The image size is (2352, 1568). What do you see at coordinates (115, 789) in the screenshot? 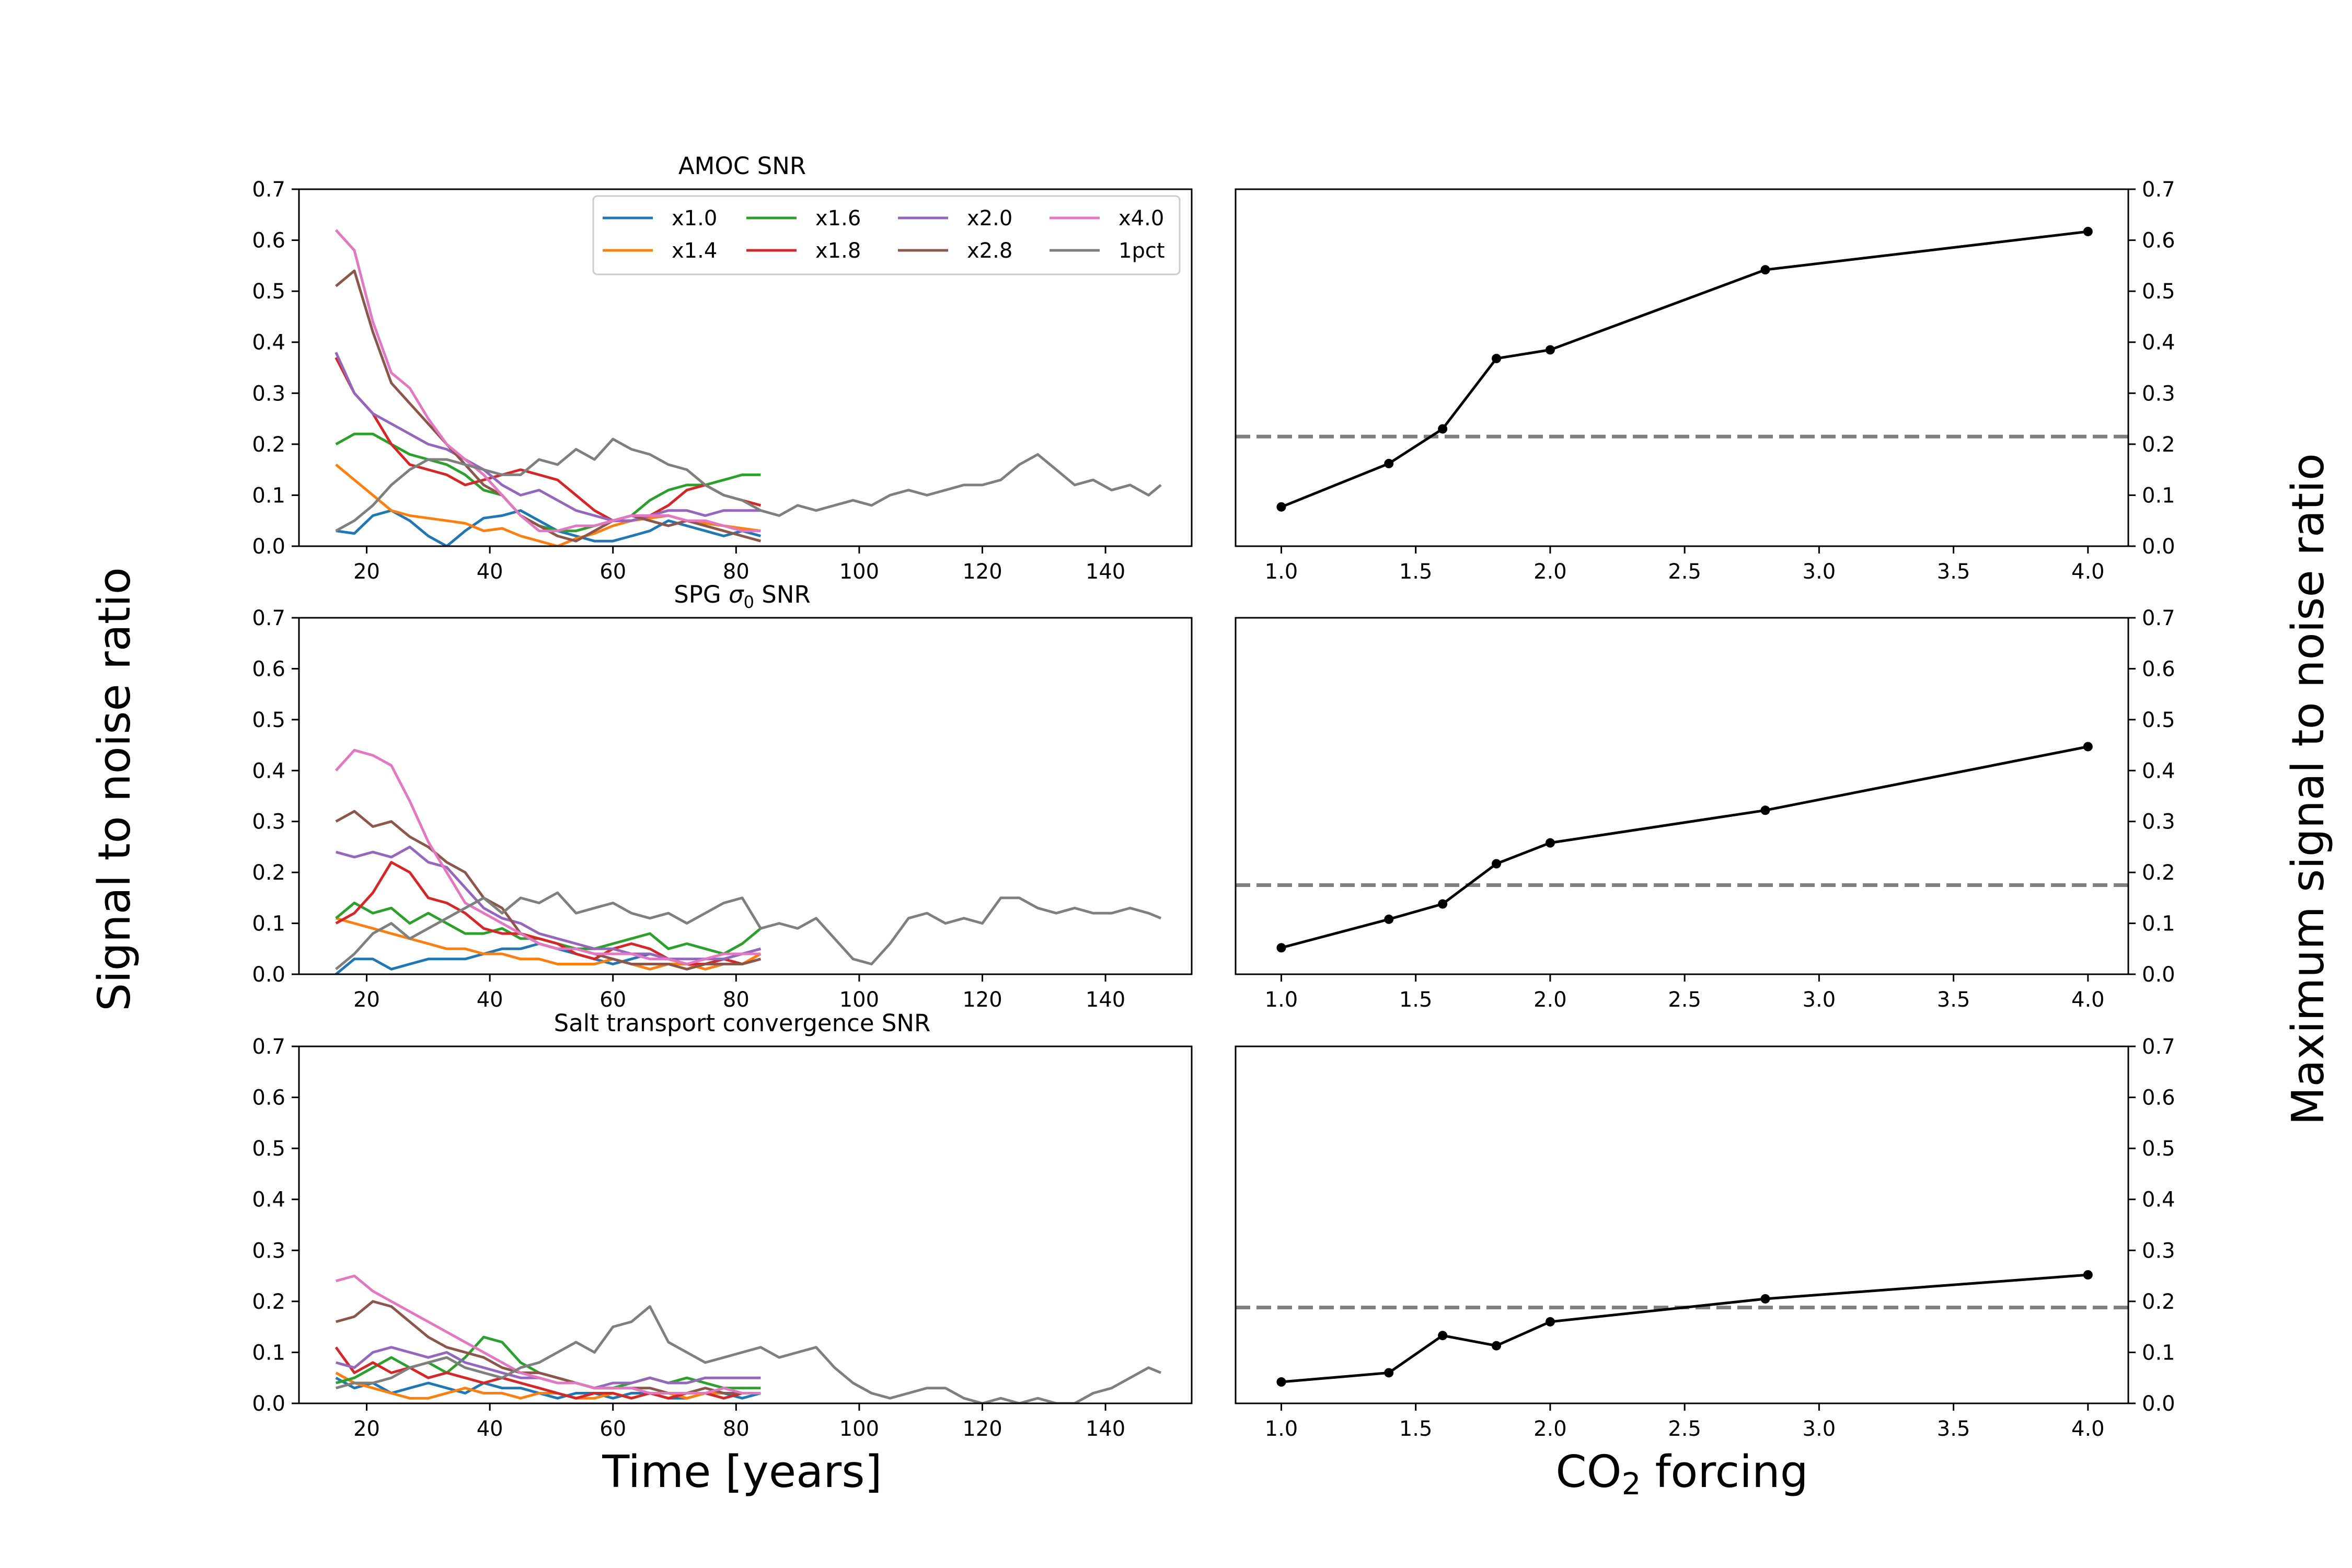
I see `ylabel-left: Signal to noise ratio` at bounding box center [115, 789].